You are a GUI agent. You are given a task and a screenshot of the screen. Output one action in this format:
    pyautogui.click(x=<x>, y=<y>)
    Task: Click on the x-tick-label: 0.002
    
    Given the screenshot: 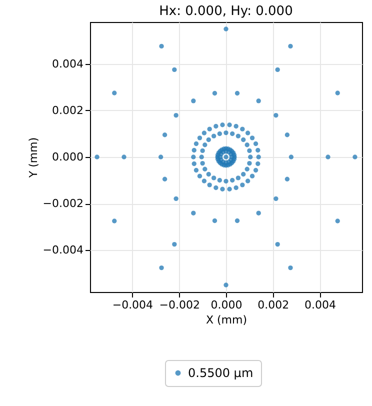 What is the action you would take?
    pyautogui.click(x=274, y=305)
    